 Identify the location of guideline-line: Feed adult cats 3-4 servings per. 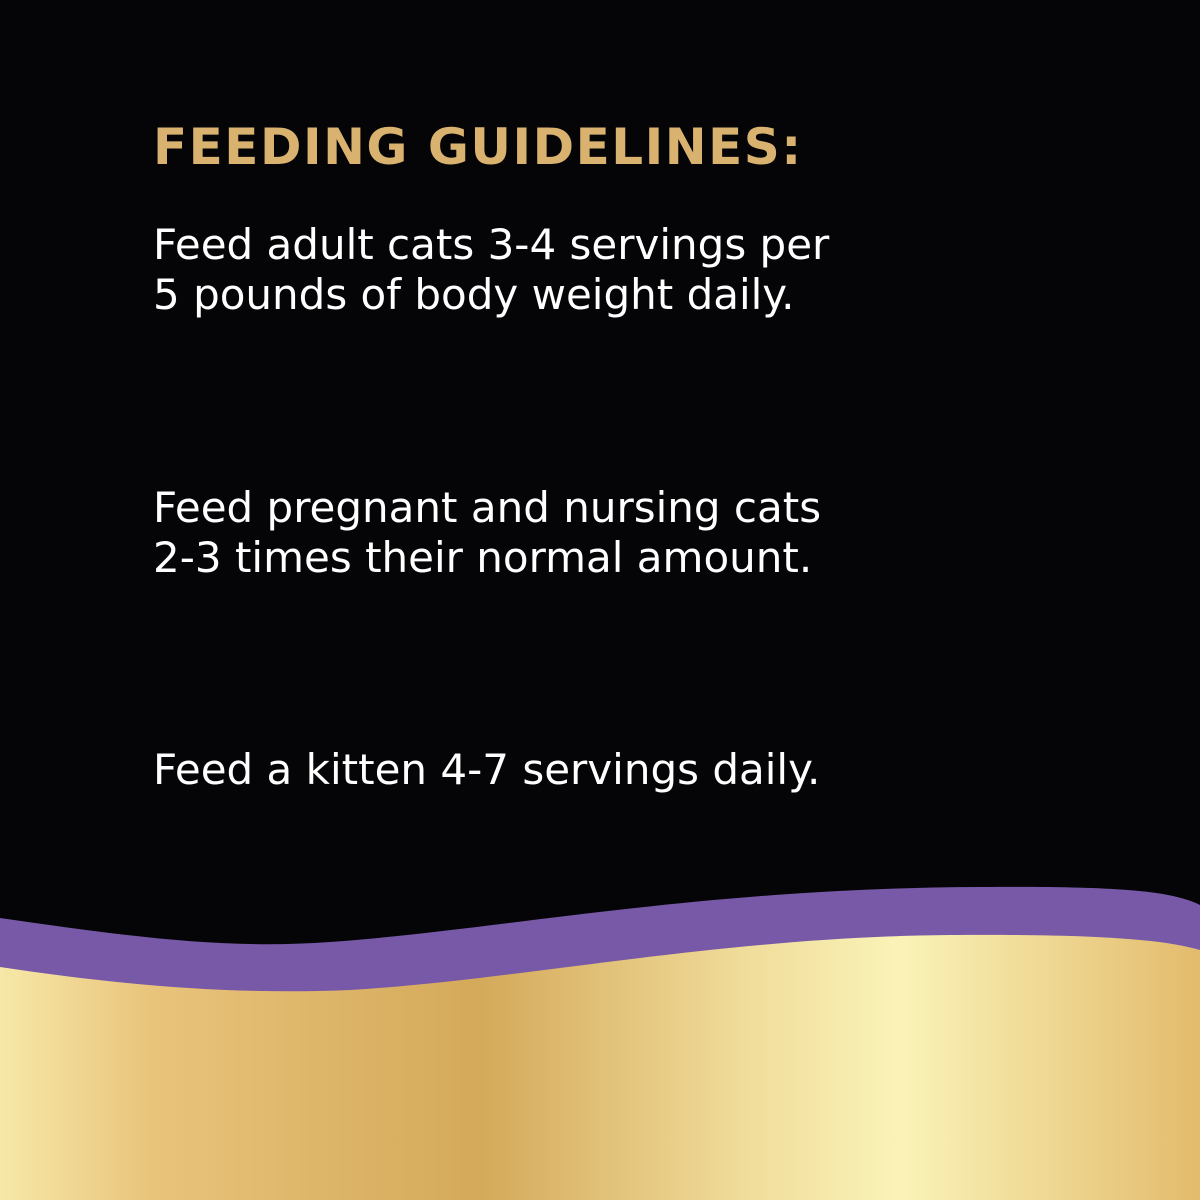
(491, 244).